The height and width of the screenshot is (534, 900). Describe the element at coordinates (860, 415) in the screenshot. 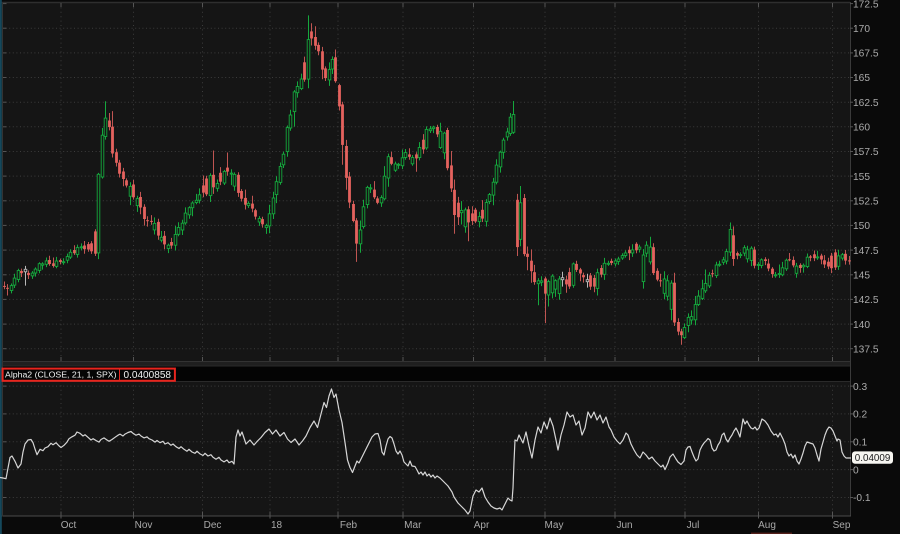

I see `svg-text: 0.2` at that location.